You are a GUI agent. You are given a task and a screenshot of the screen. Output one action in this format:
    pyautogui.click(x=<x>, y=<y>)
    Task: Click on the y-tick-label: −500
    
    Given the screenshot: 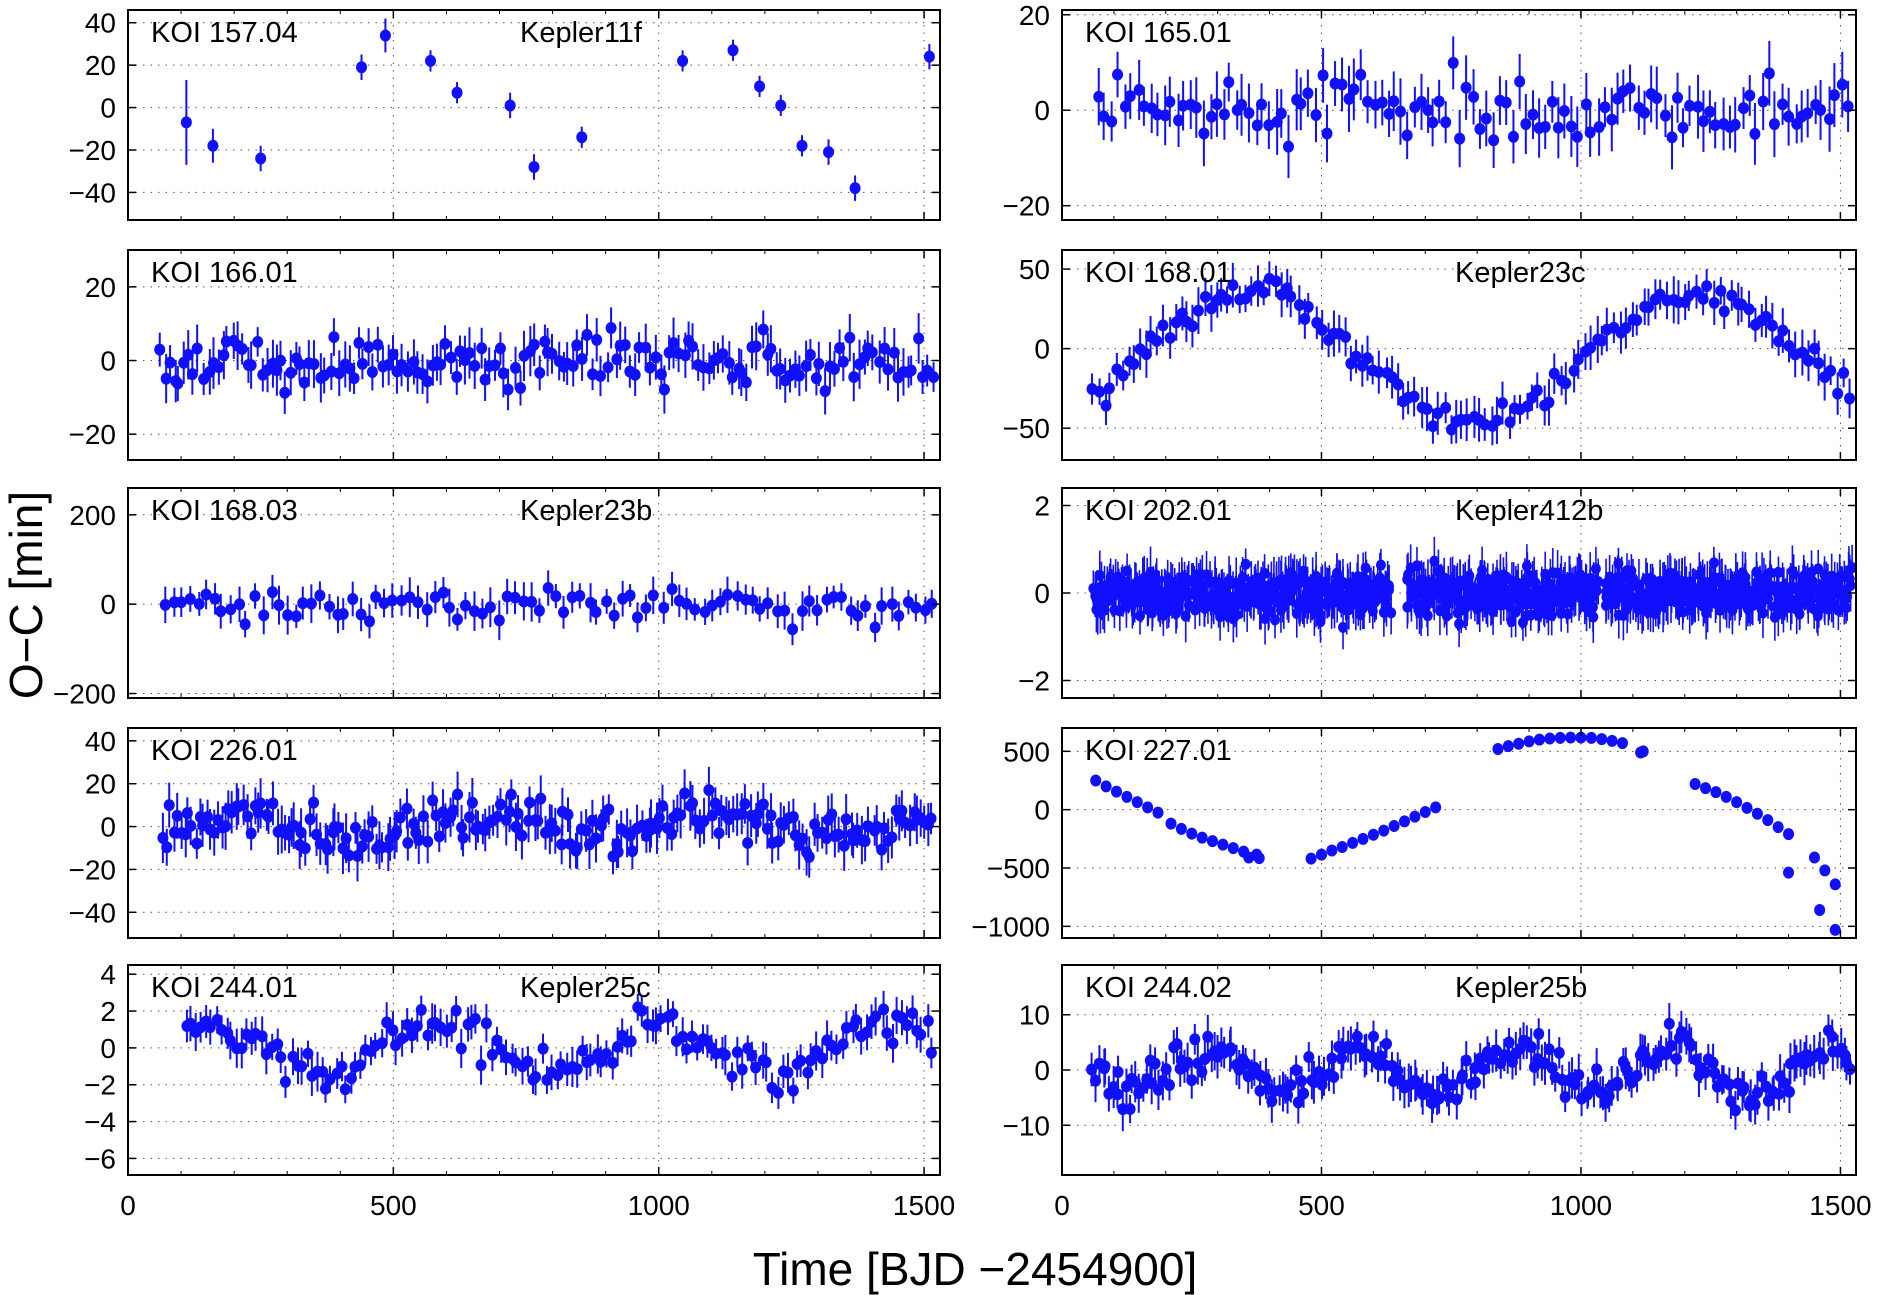 What is the action you would take?
    pyautogui.click(x=1018, y=868)
    